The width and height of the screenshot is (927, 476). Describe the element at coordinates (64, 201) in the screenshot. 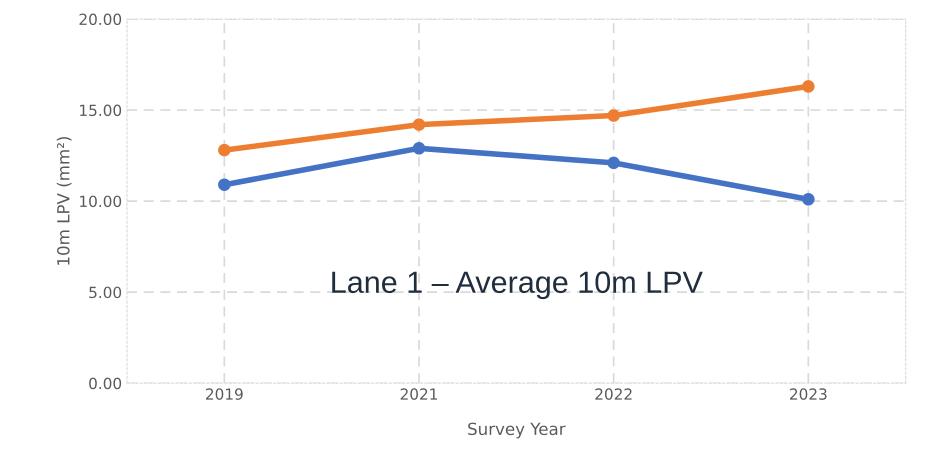

I see `y-axis-title: 10m LPV (mm²)` at that location.